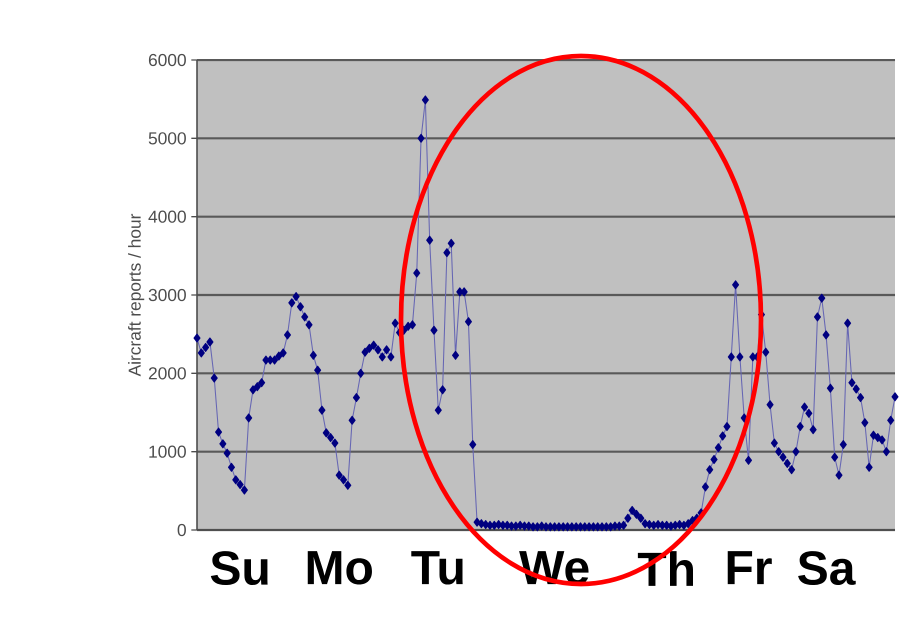 The height and width of the screenshot is (633, 902). I want to click on y-tick-label: 0, so click(182, 530).